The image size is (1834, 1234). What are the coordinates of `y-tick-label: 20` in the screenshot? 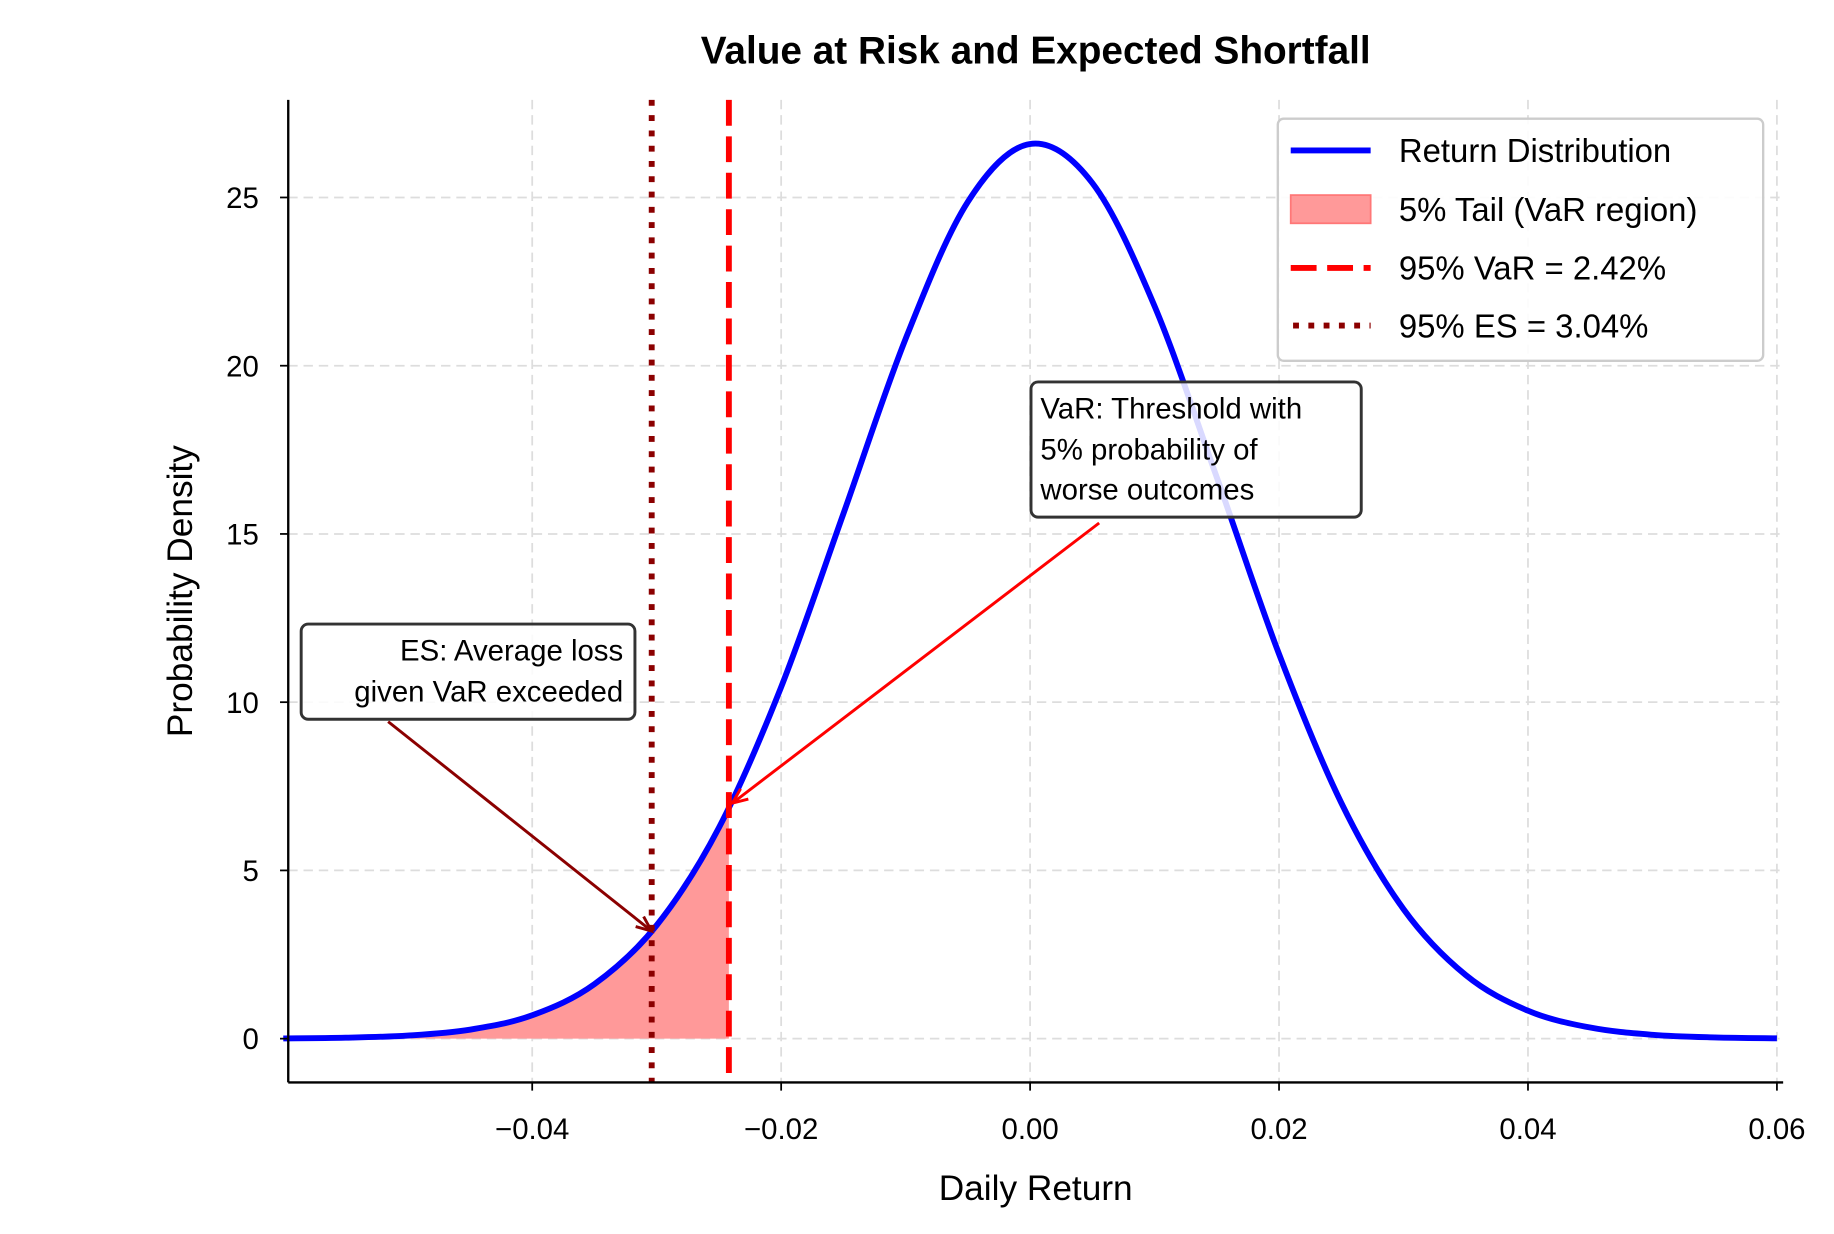 It's located at (242, 366).